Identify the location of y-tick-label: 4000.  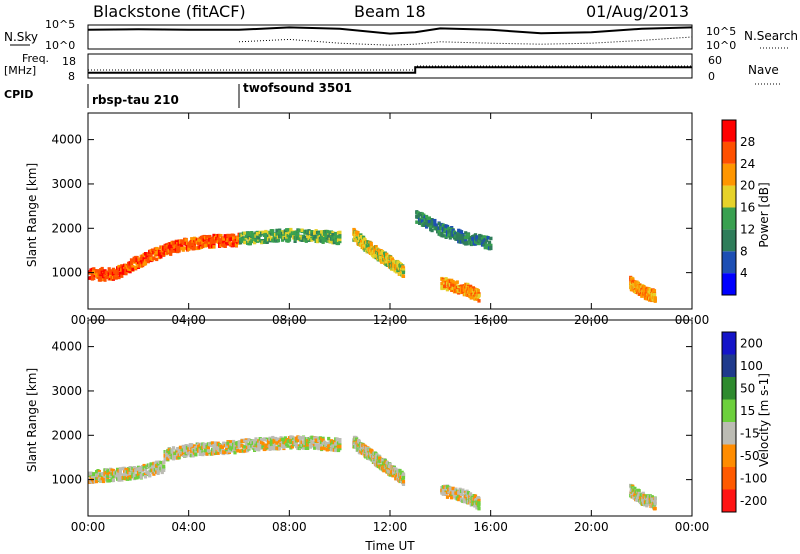
(66, 140).